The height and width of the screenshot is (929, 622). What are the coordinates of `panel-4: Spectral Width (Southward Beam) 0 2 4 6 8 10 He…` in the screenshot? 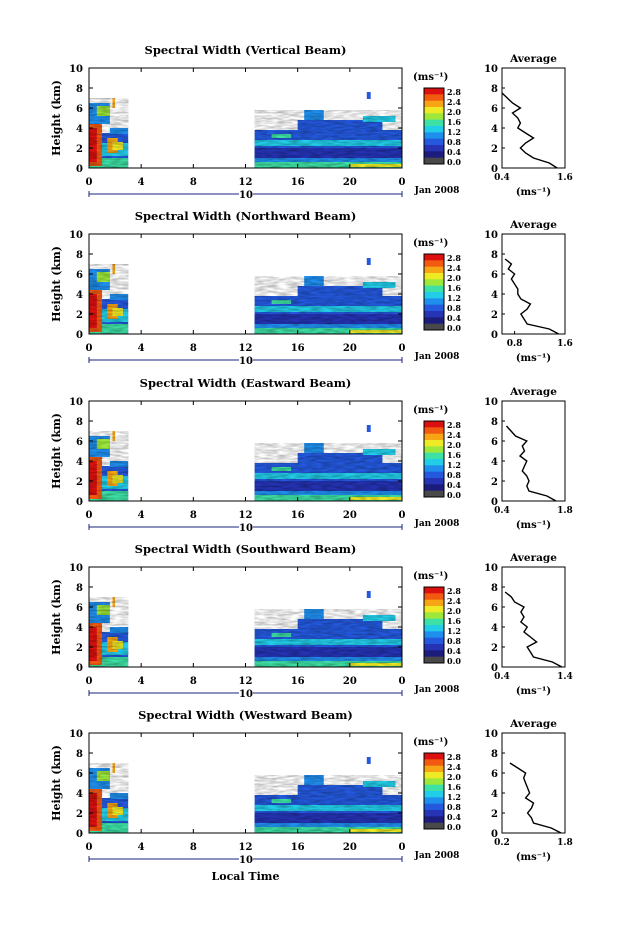 It's located at (311, 621).